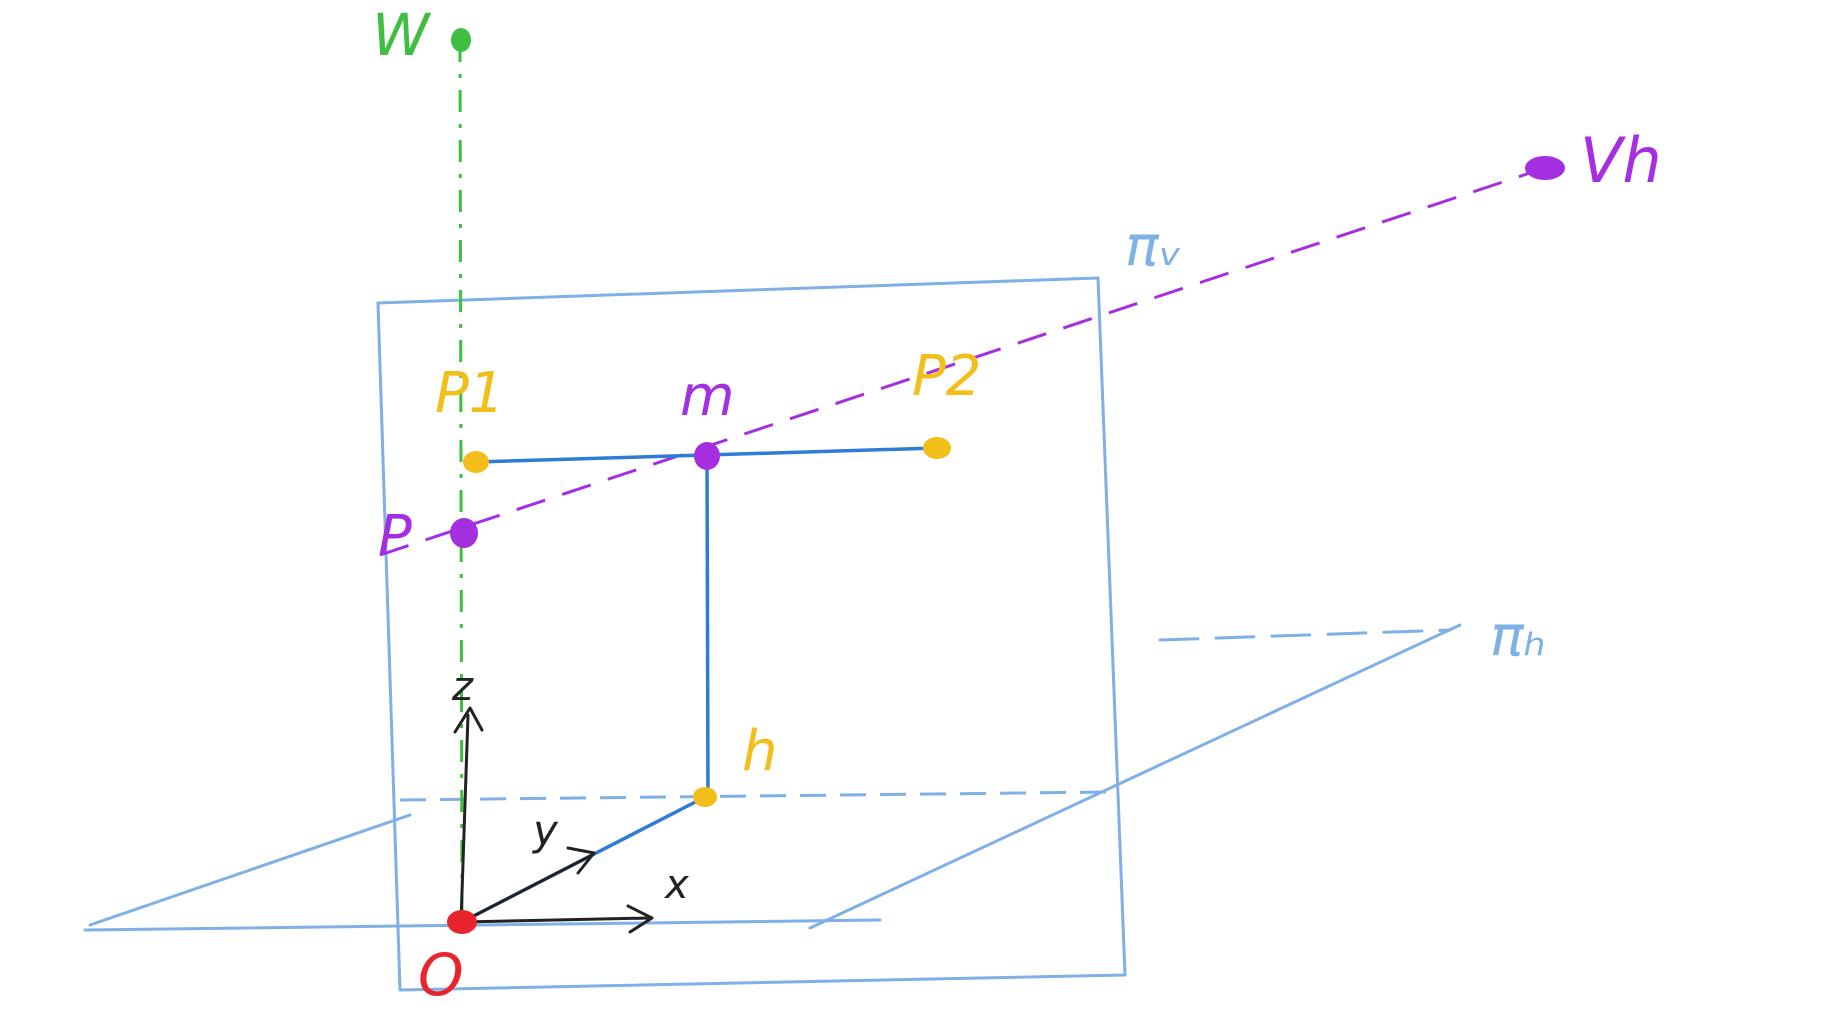  I want to click on point-p1, so click(476, 462).